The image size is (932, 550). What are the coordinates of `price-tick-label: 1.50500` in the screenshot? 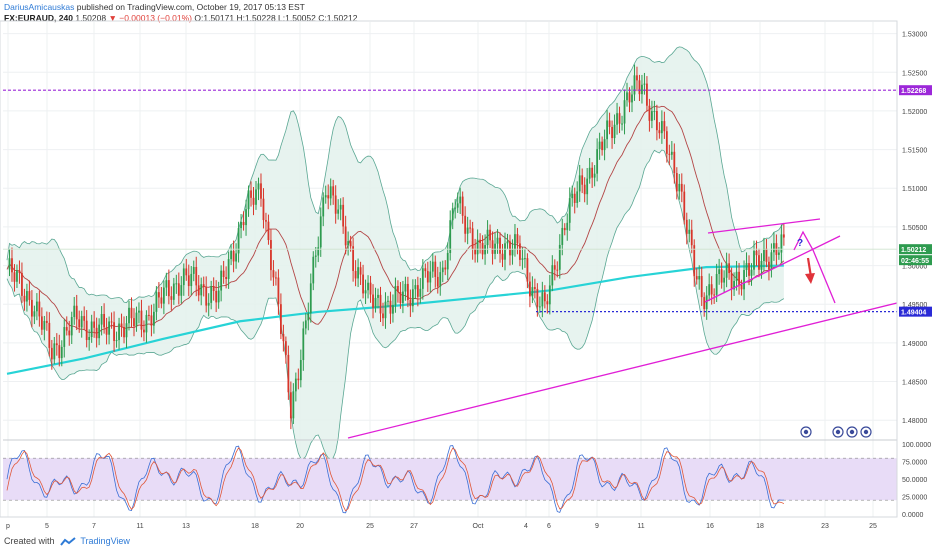 It's located at (914, 228).